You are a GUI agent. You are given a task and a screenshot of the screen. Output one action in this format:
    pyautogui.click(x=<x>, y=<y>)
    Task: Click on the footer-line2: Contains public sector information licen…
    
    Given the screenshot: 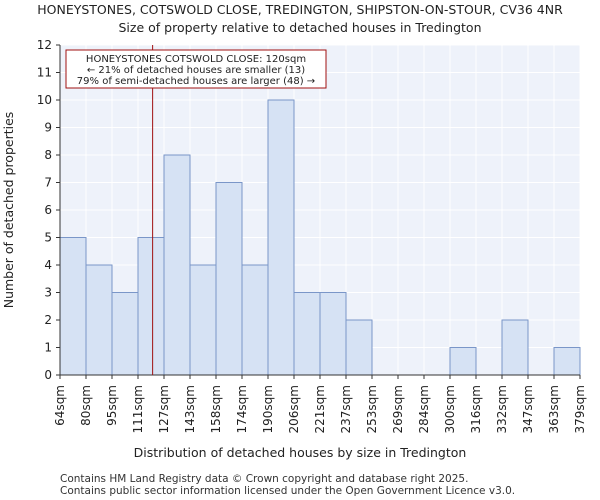 What is the action you would take?
    pyautogui.click(x=287, y=491)
    